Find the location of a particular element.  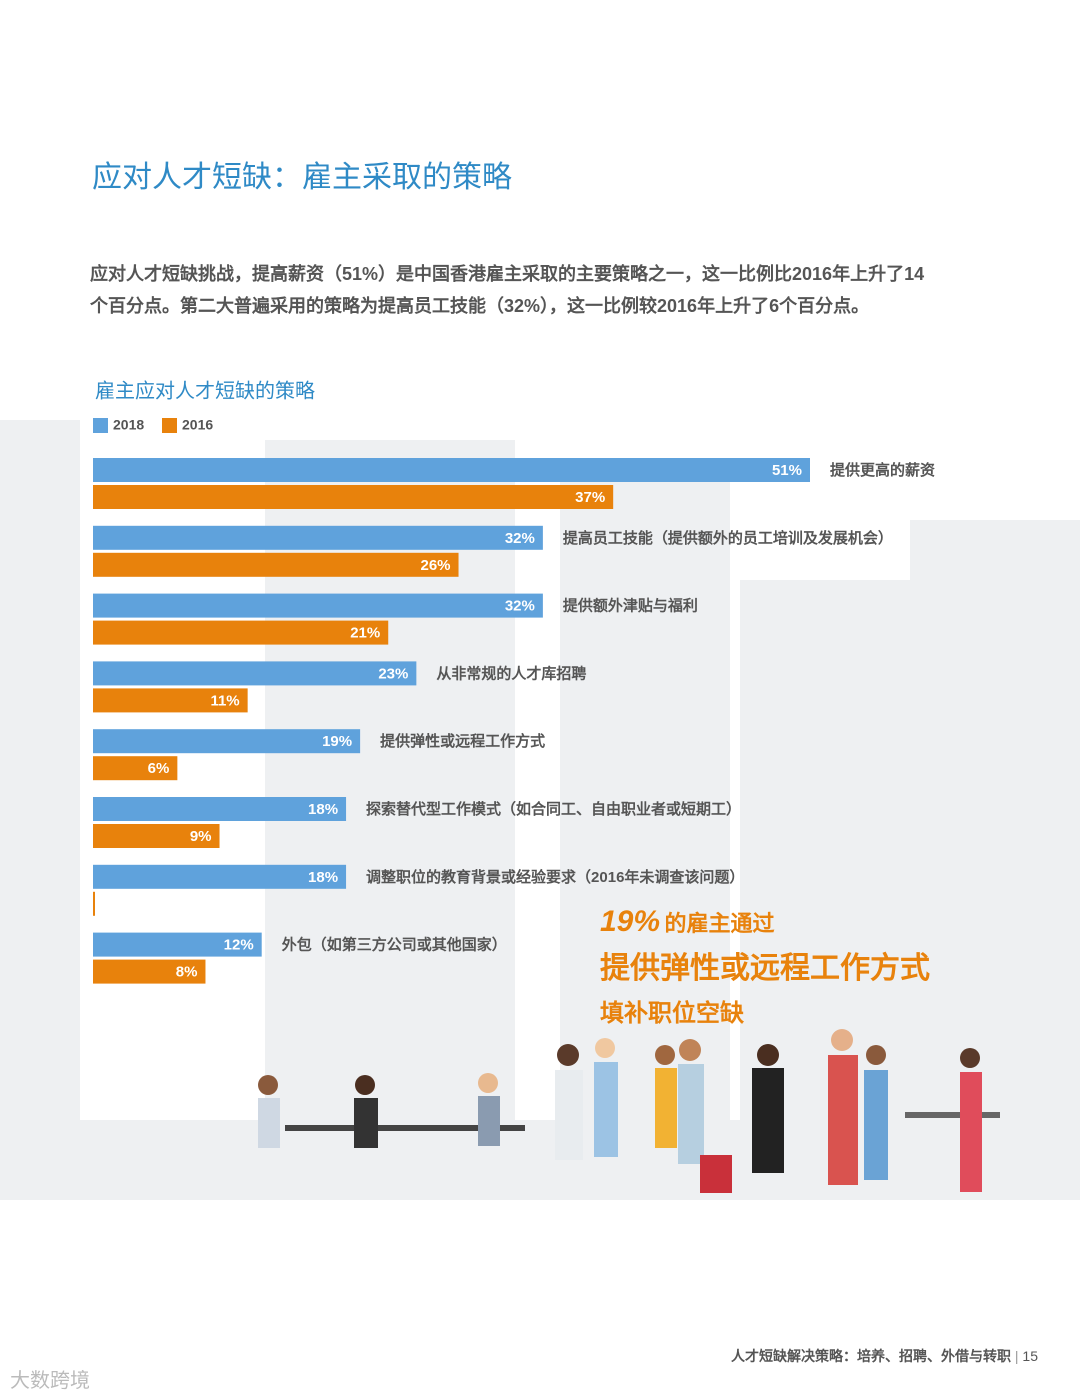

category-label: 提供额外津贴与福利 is located at coordinates (630, 606).